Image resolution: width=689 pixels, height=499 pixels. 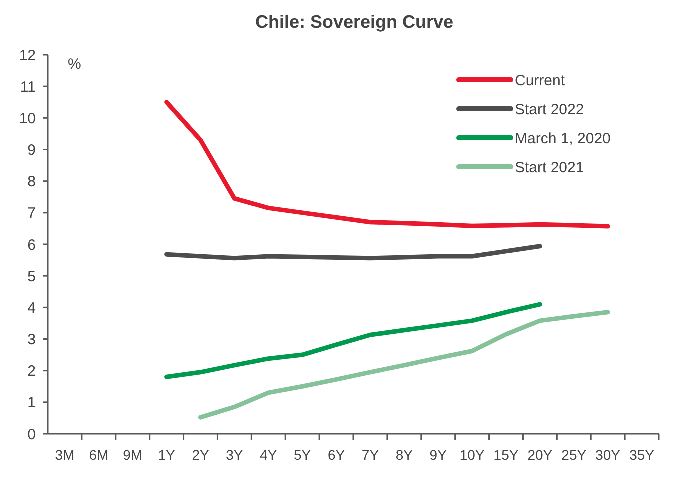 What do you see at coordinates (549, 167) in the screenshot?
I see `legend-label: Start 2021` at bounding box center [549, 167].